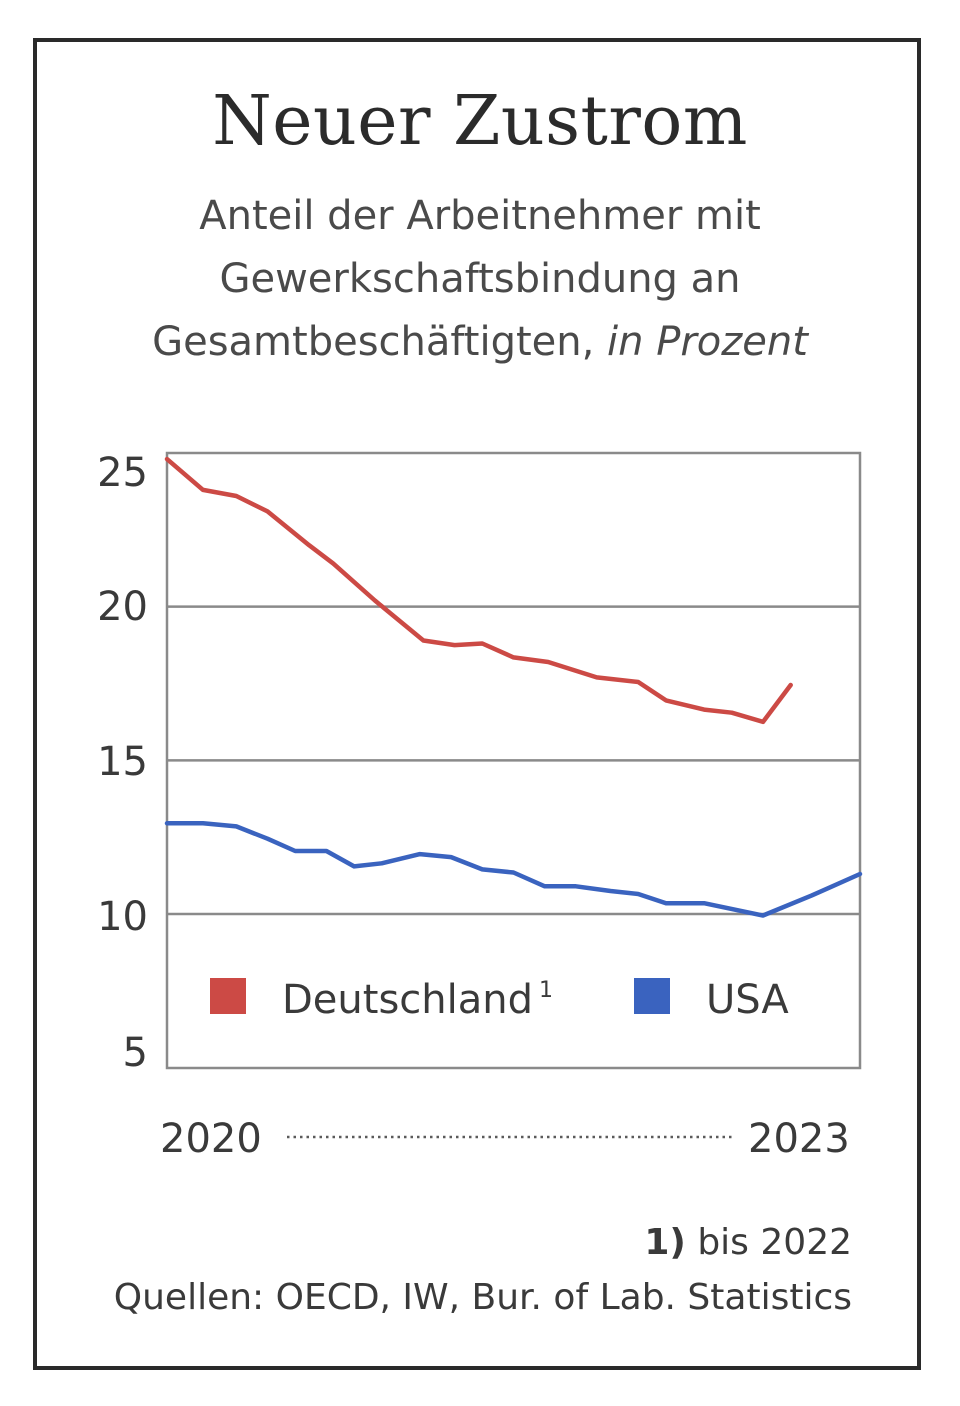 This screenshot has height=1406, width=960. I want to click on y-tick-label-10: 10, so click(122, 917).